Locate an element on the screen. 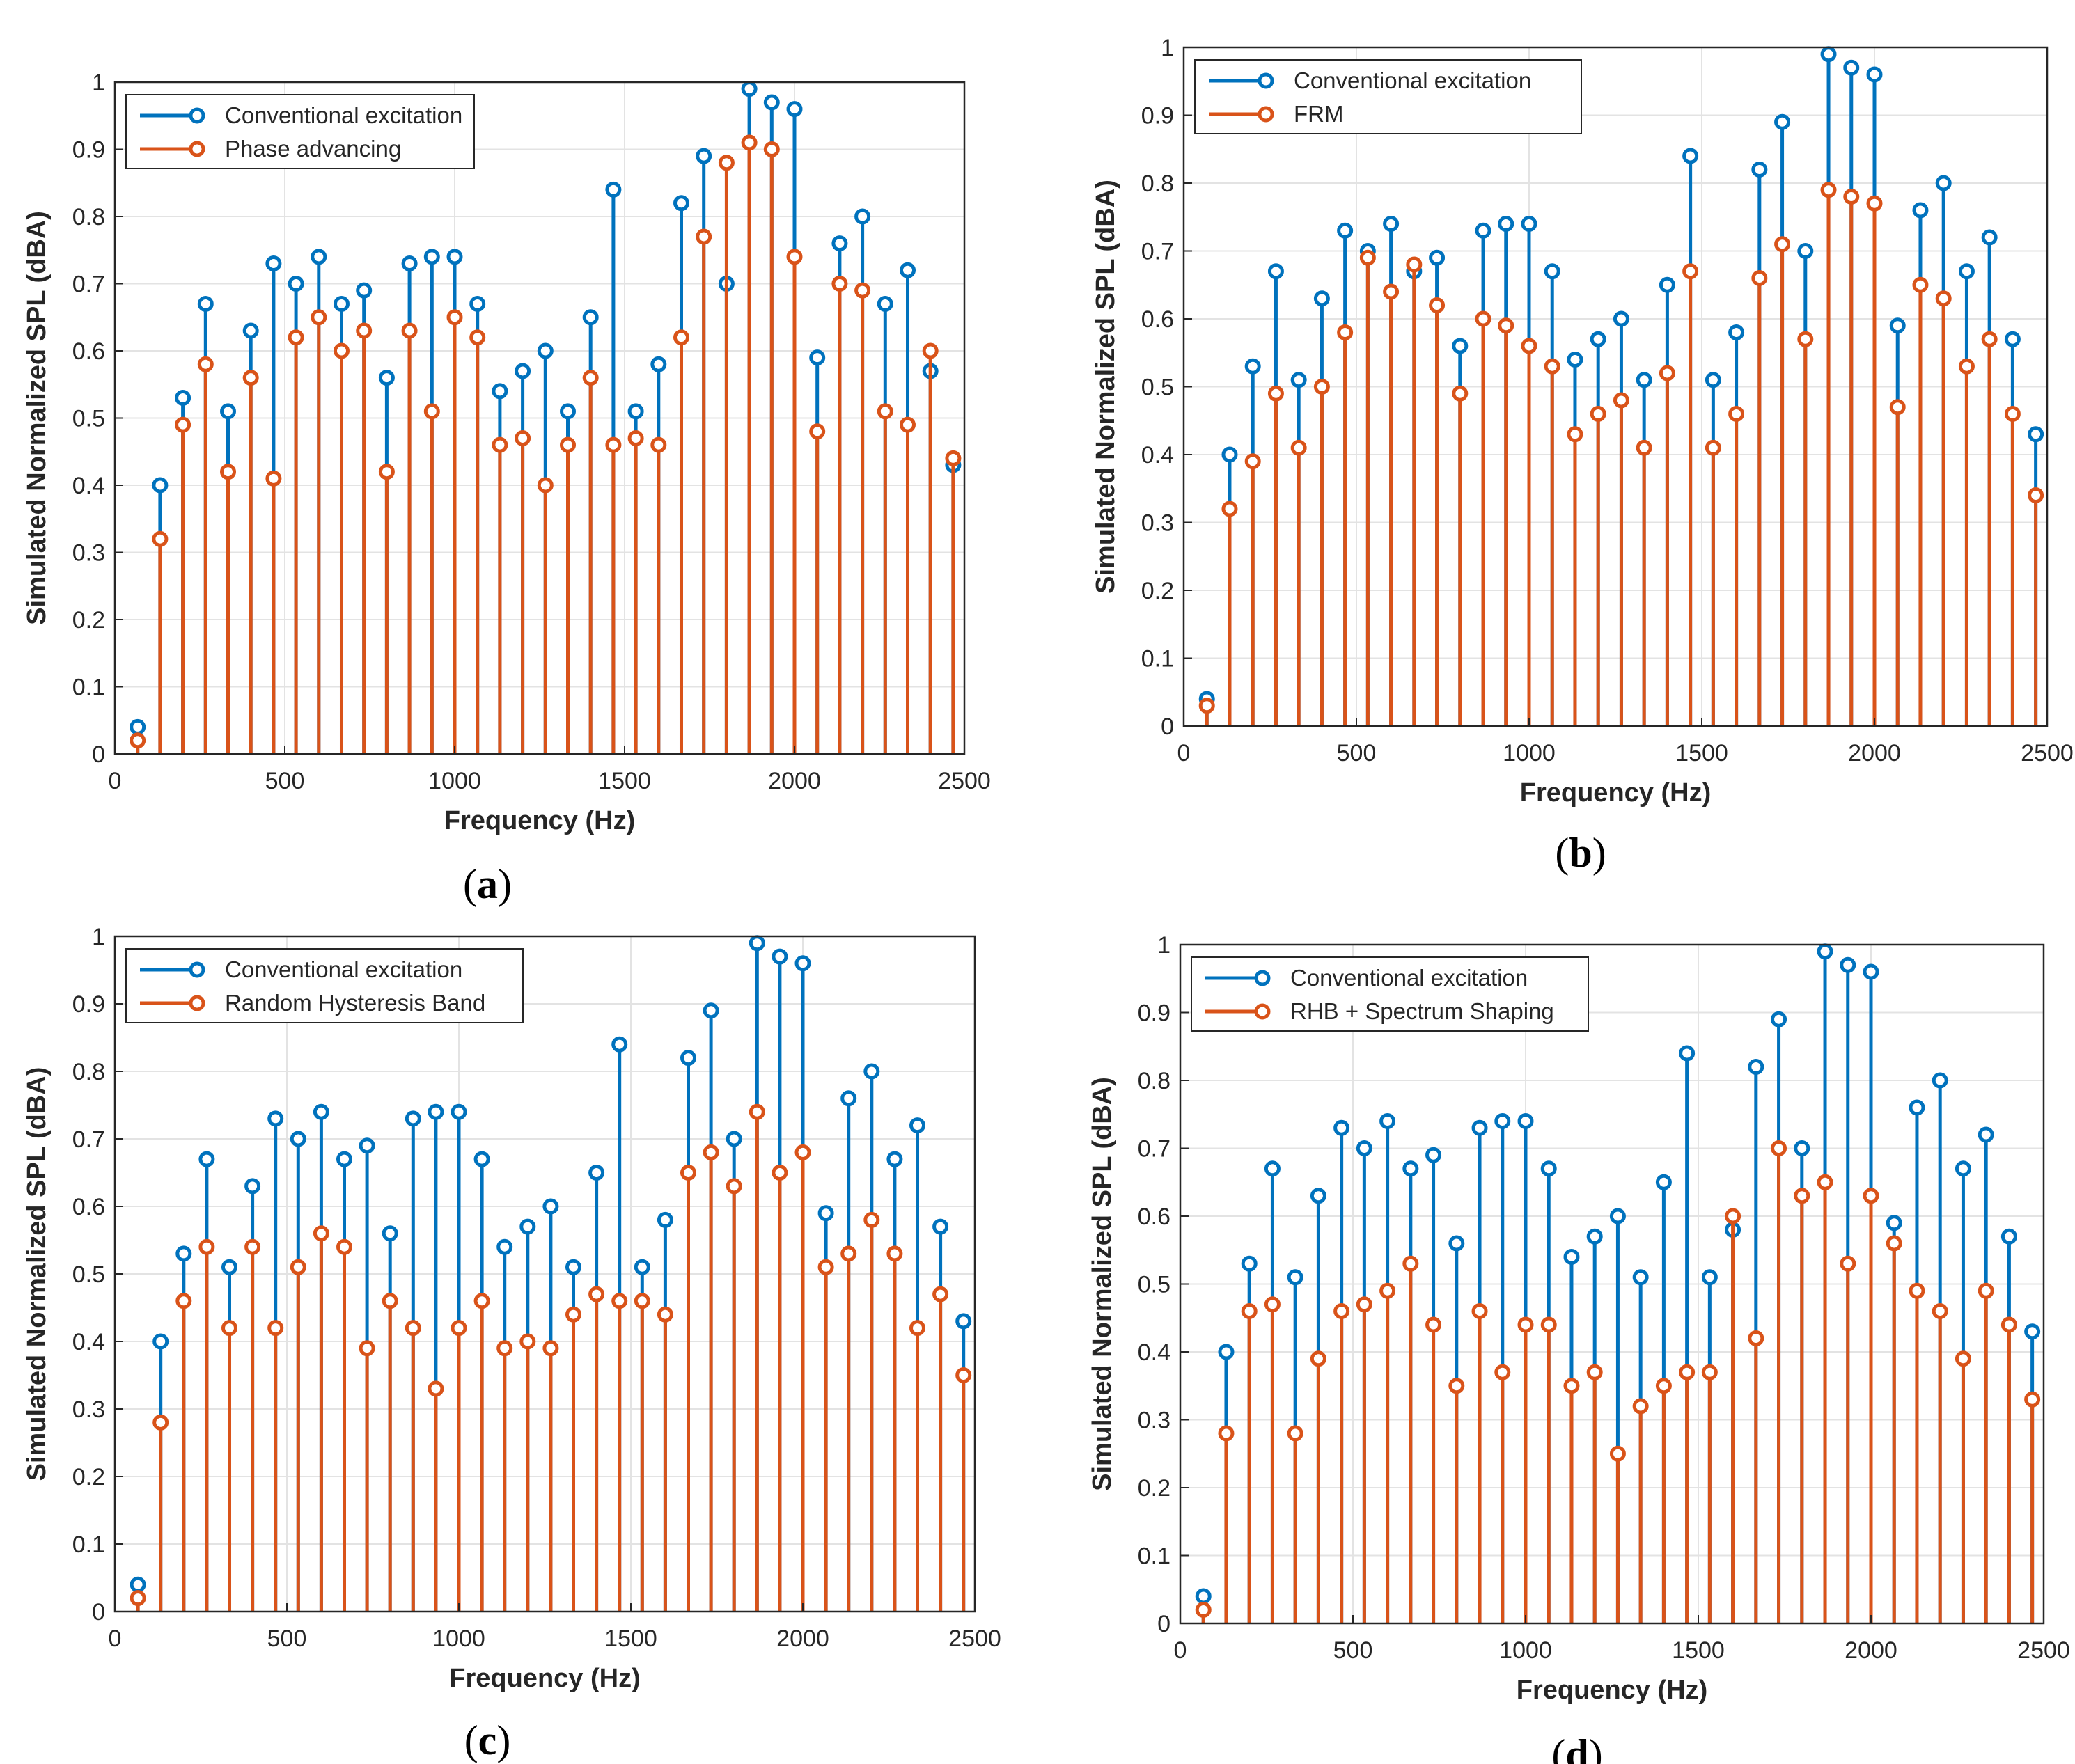 The height and width of the screenshot is (1764, 2075). y-tick-label: 0.2 is located at coordinates (1157, 591).